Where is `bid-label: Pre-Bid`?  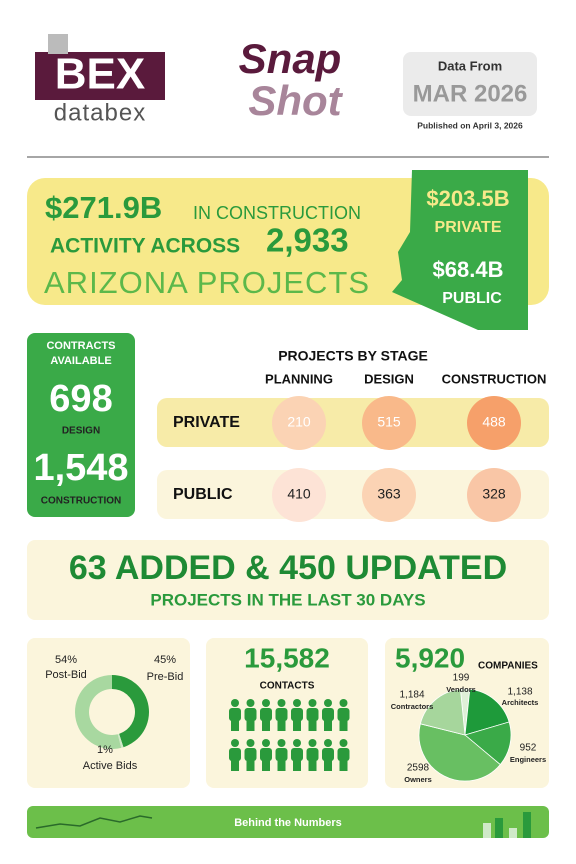
bid-label: Pre-Bid is located at coordinates (165, 677).